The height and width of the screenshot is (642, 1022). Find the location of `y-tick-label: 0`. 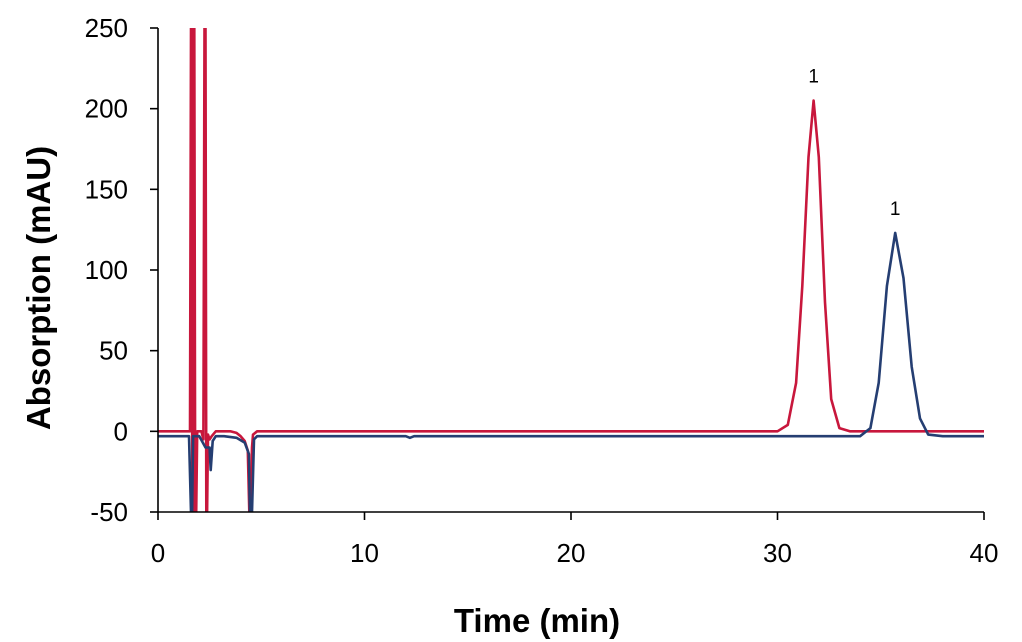

y-tick-label: 0 is located at coordinates (121, 431).